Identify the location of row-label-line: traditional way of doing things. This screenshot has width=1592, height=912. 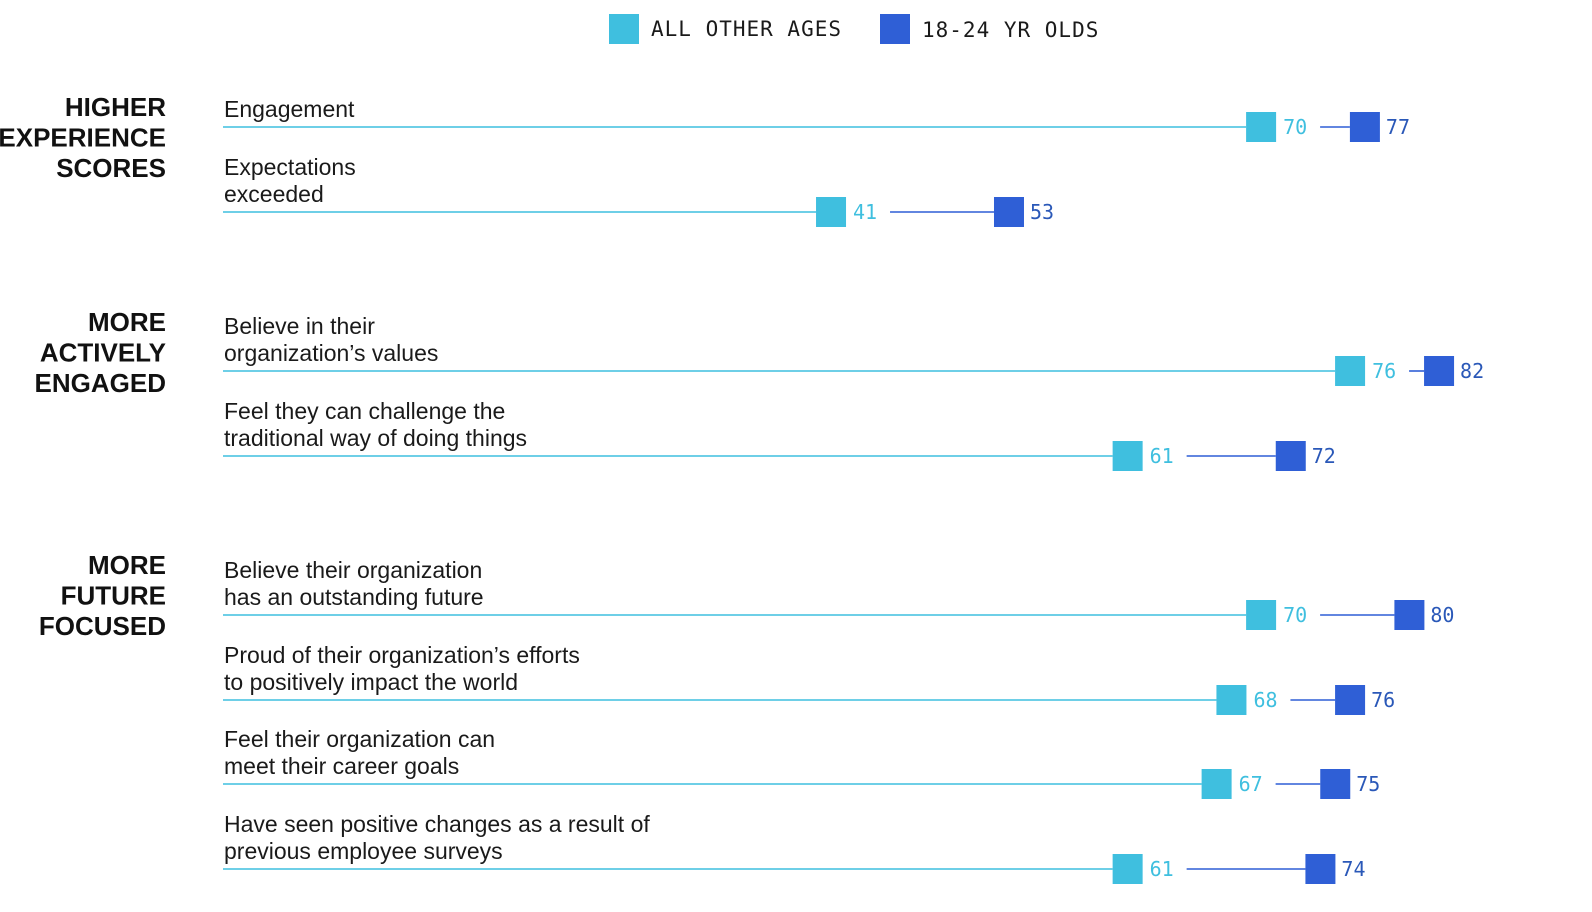
(375, 438).